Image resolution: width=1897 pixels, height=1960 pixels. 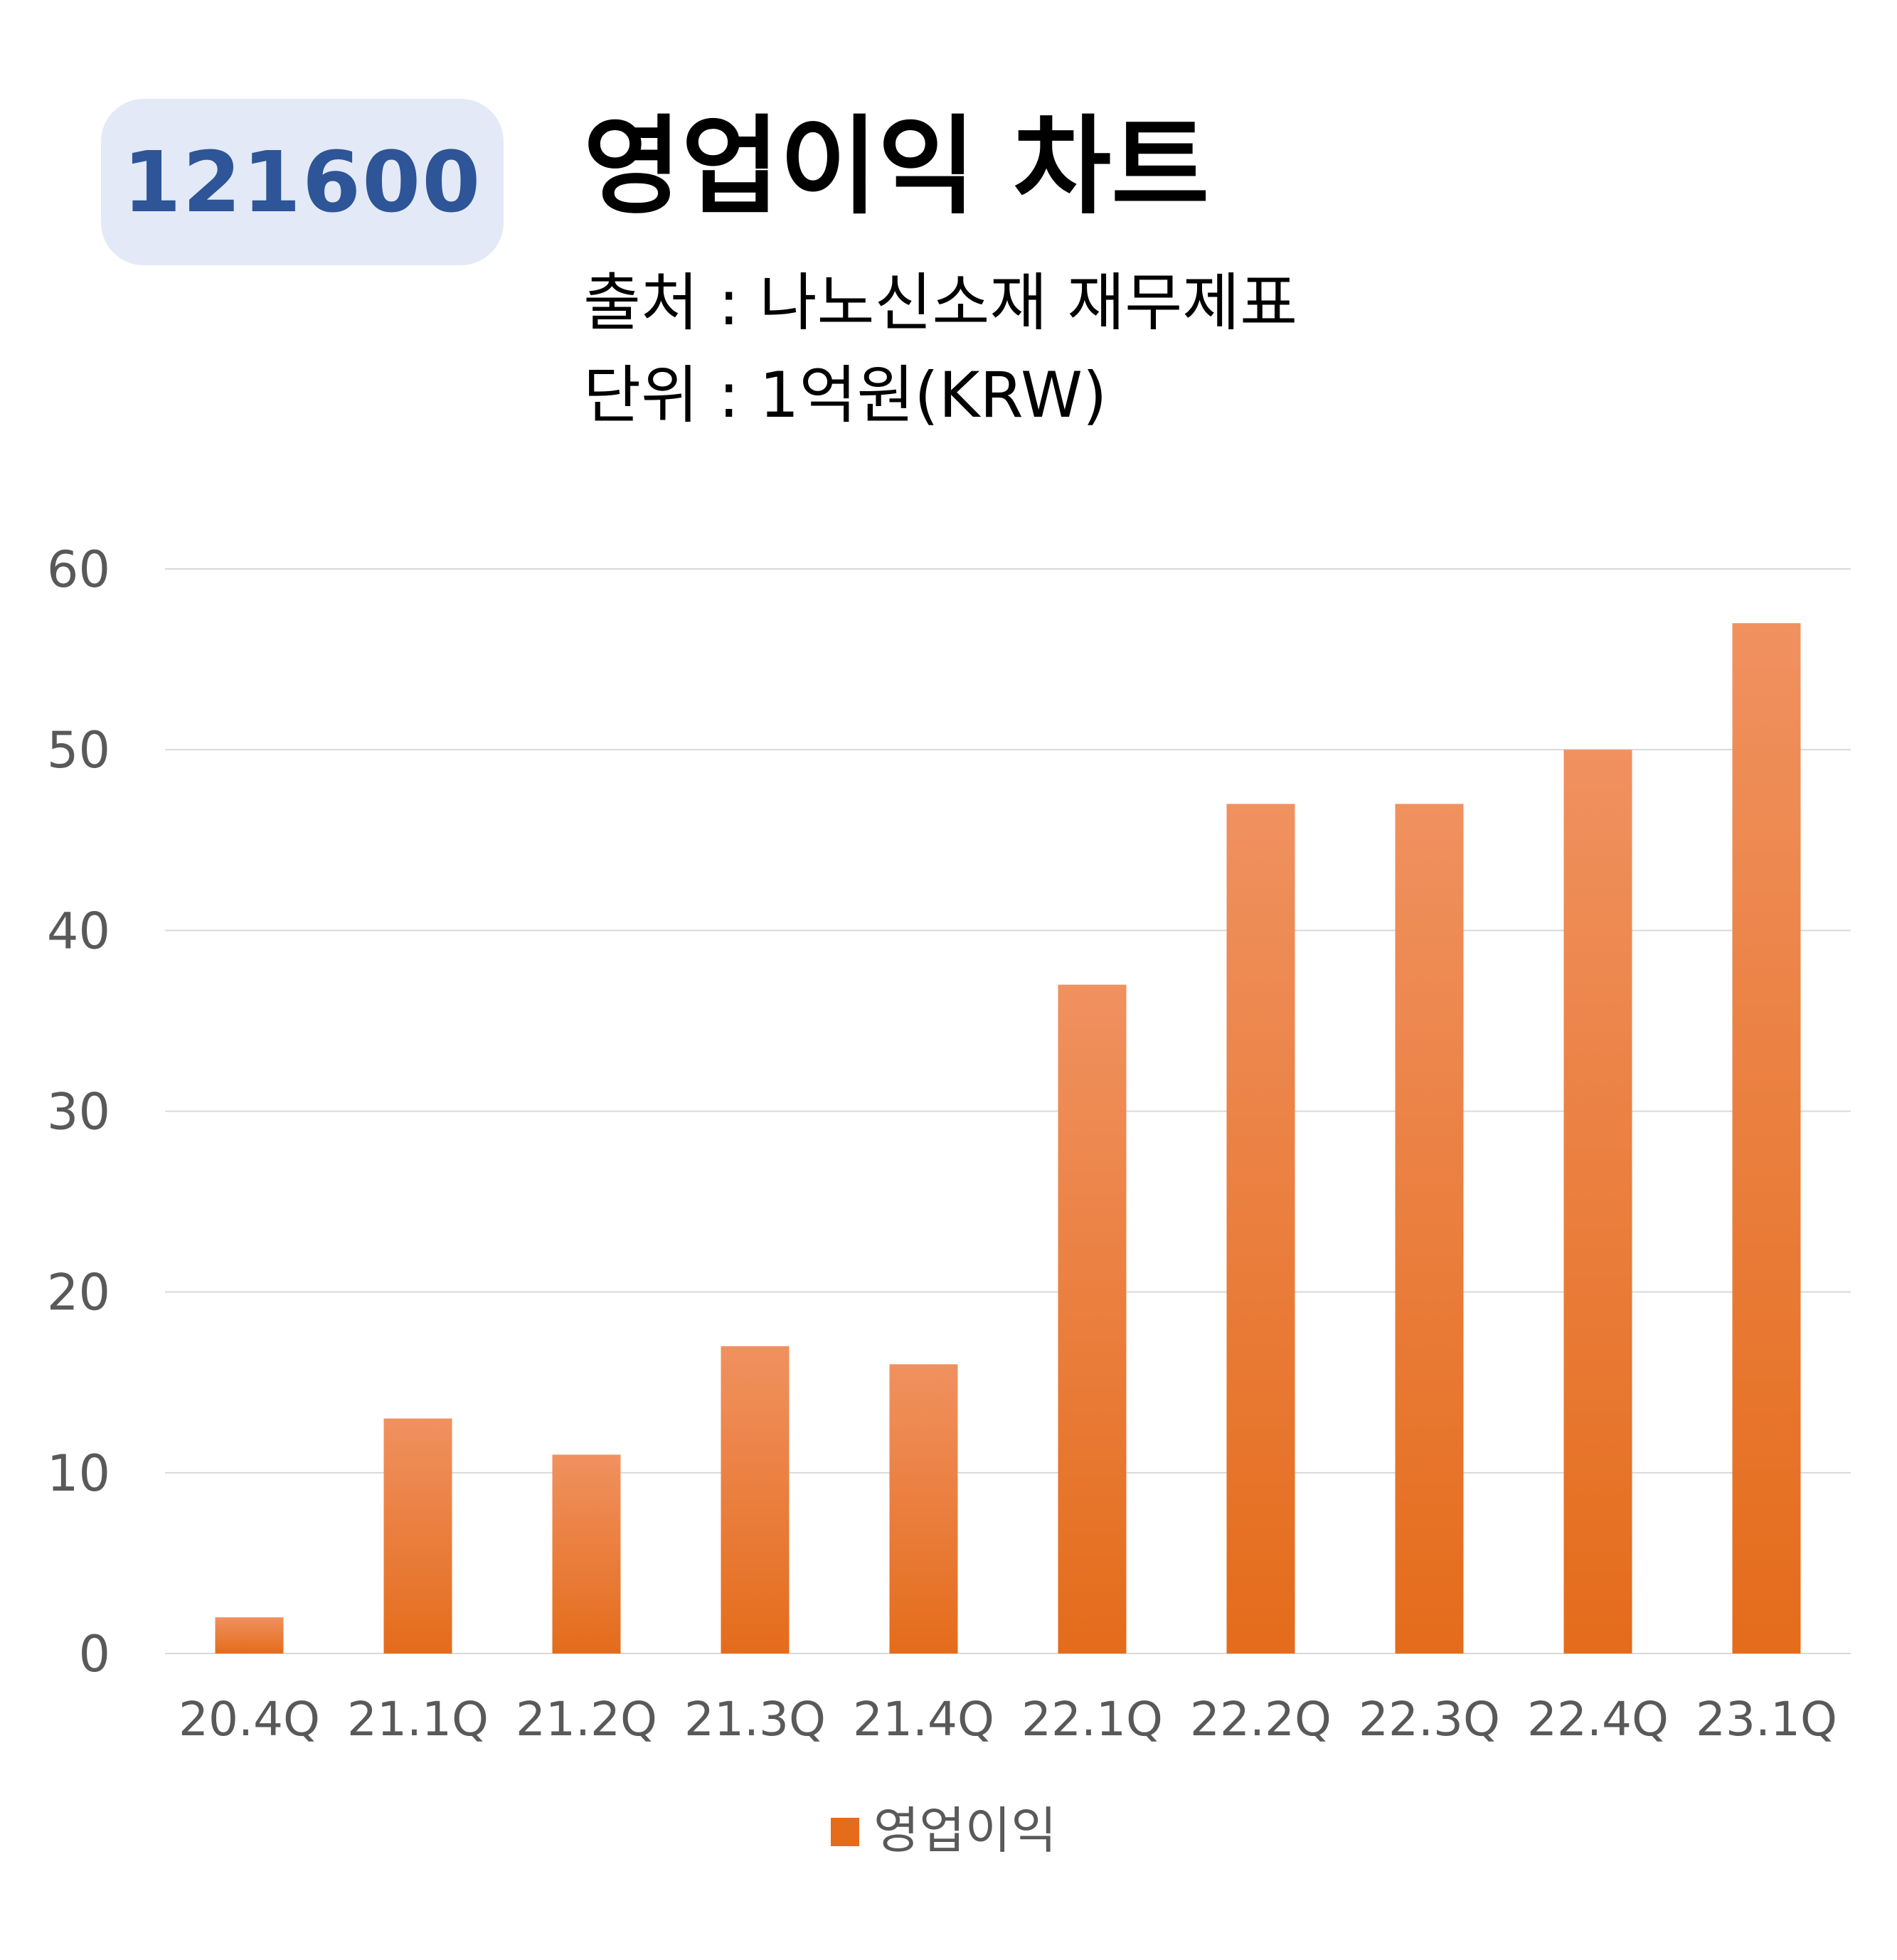 What do you see at coordinates (1261, 1719) in the screenshot?
I see `x-tick-label: 22.2Q` at bounding box center [1261, 1719].